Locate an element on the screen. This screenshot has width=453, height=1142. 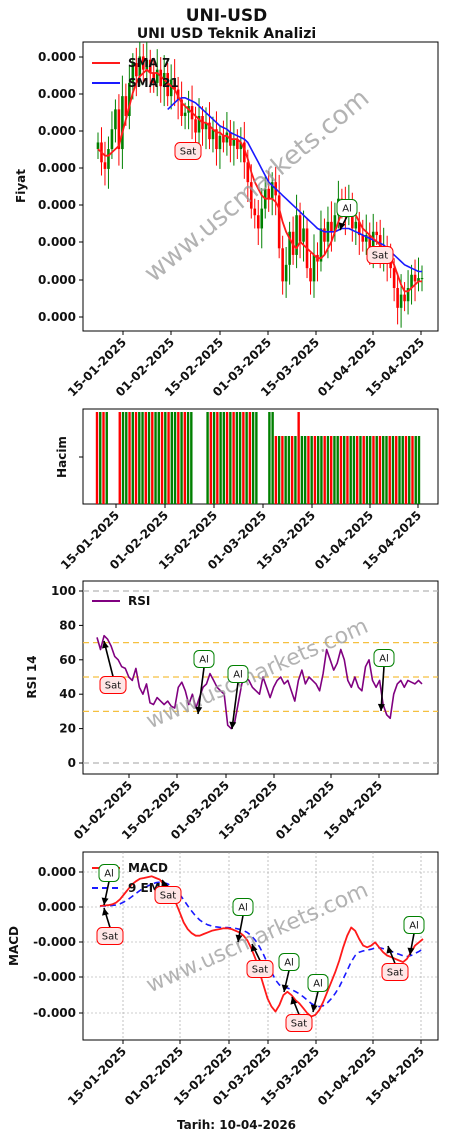
y-tick-label: -0.000 is located at coordinates (54, 977).